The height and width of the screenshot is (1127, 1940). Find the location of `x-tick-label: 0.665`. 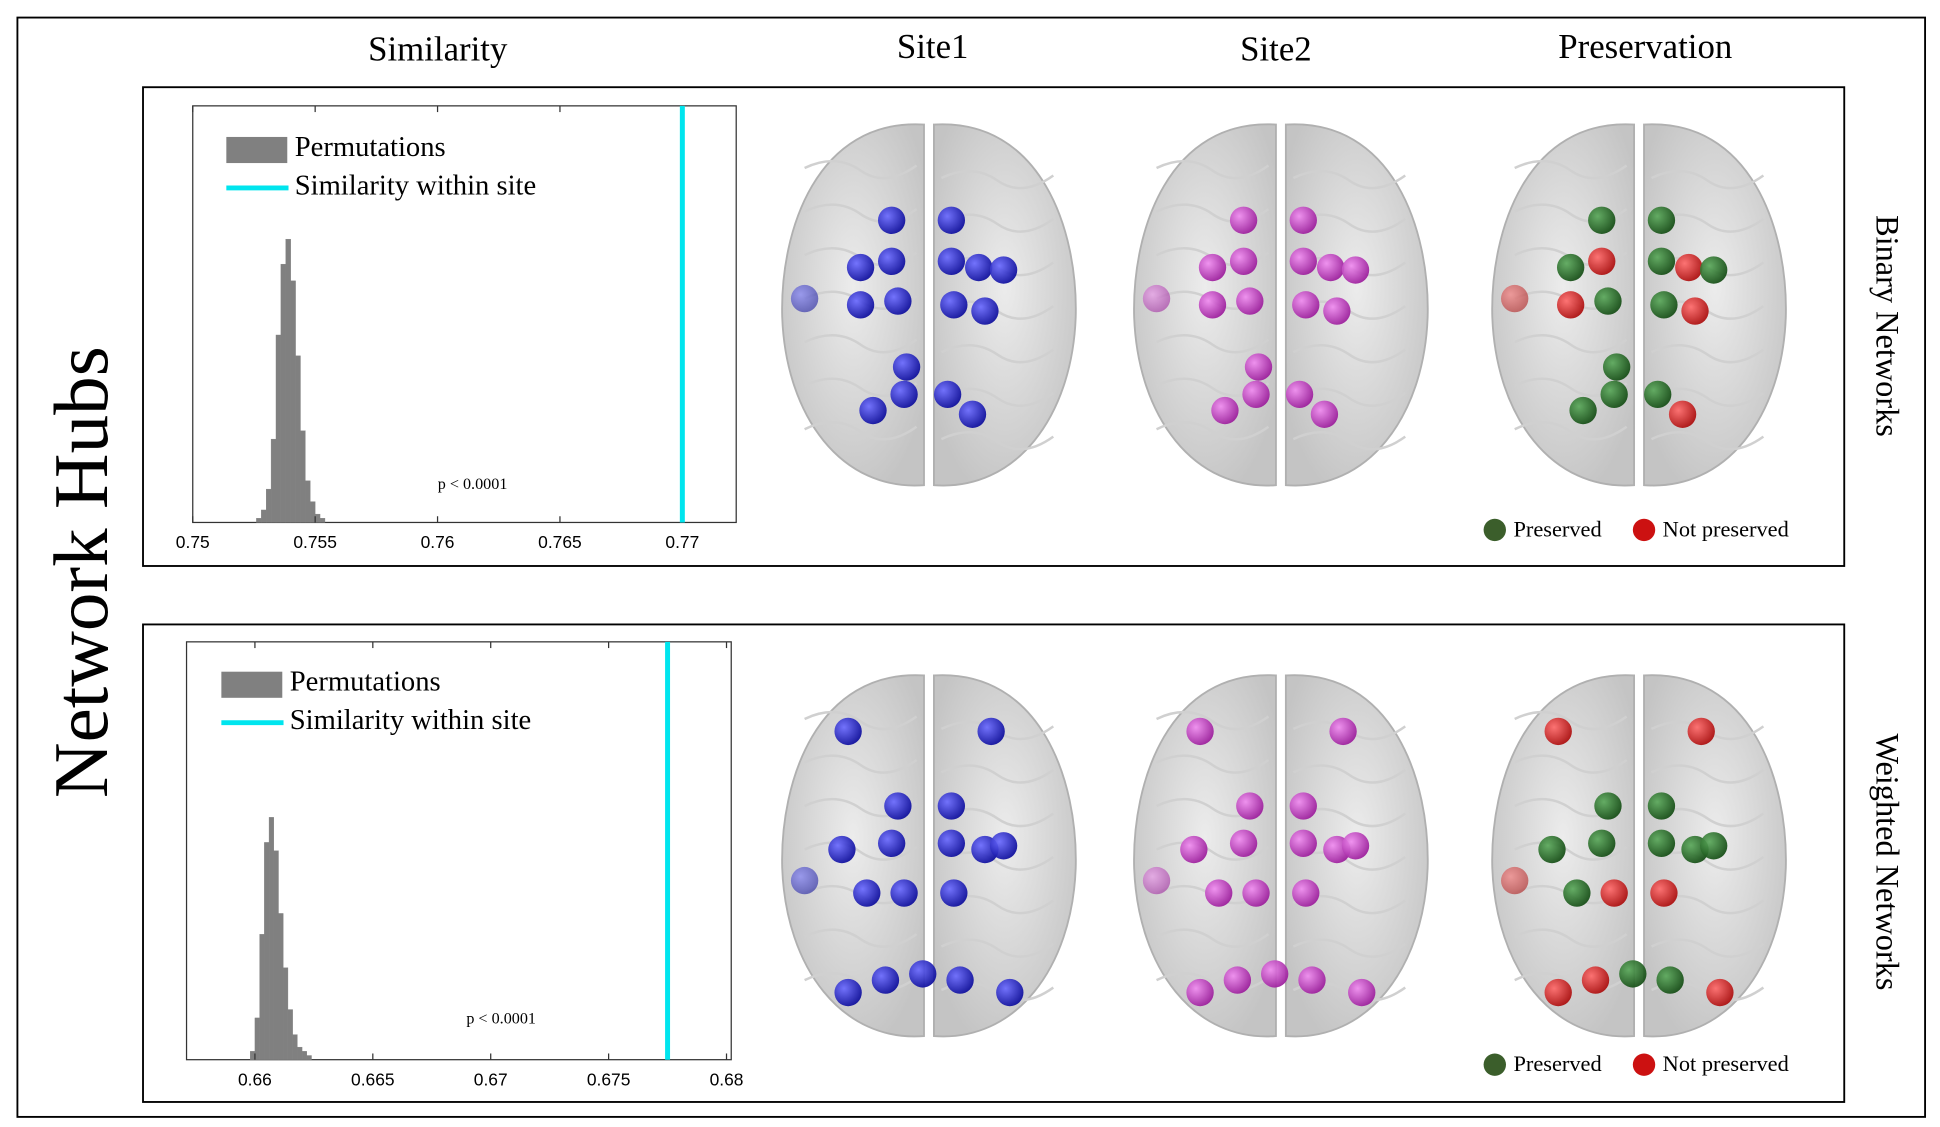

x-tick-label: 0.665 is located at coordinates (373, 1079).